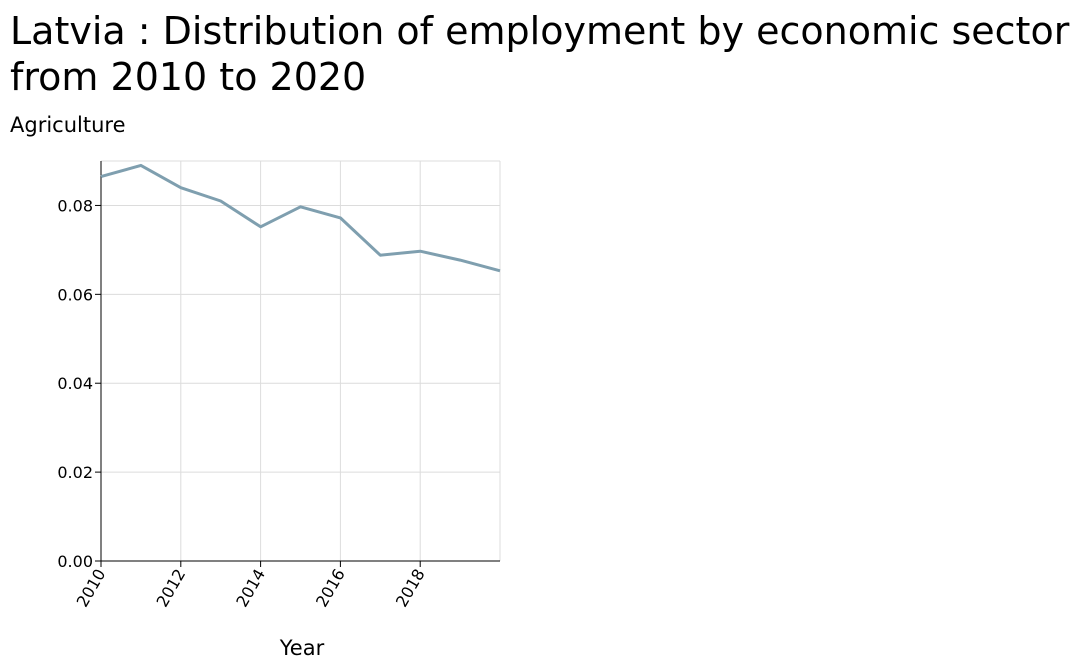  I want to click on x-tick-label: 2016, so click(330, 588).